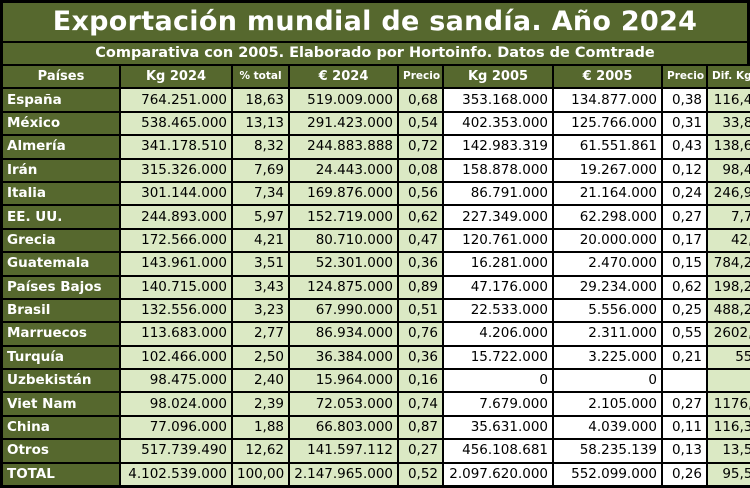 This screenshot has width=750, height=488. Describe the element at coordinates (343, 264) in the screenshot. I see `value-cell: 52.301.000` at that location.